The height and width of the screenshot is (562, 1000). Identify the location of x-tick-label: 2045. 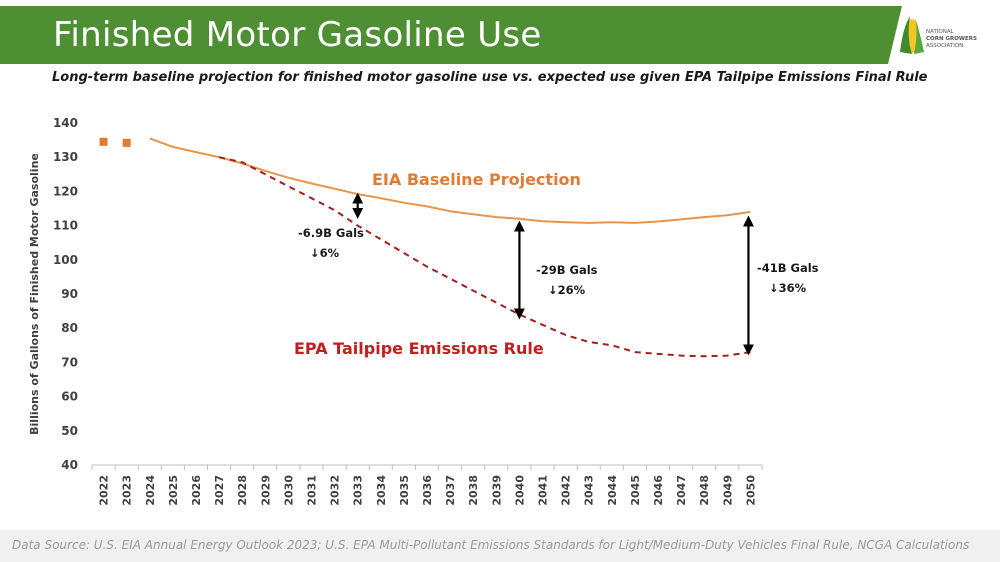
(635, 490).